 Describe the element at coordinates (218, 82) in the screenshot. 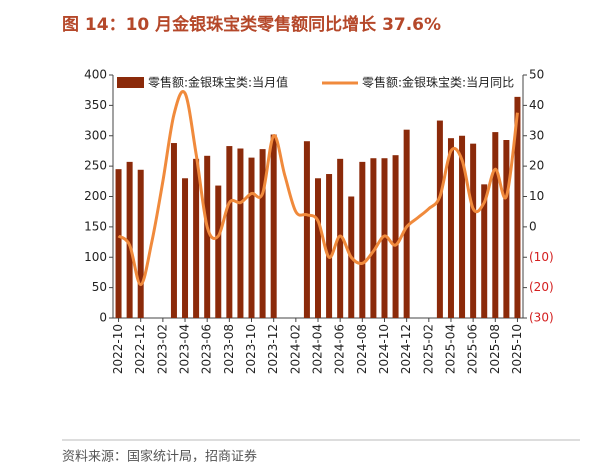

I see `legend-label: 零售额:金银珠宝类:当月值` at that location.